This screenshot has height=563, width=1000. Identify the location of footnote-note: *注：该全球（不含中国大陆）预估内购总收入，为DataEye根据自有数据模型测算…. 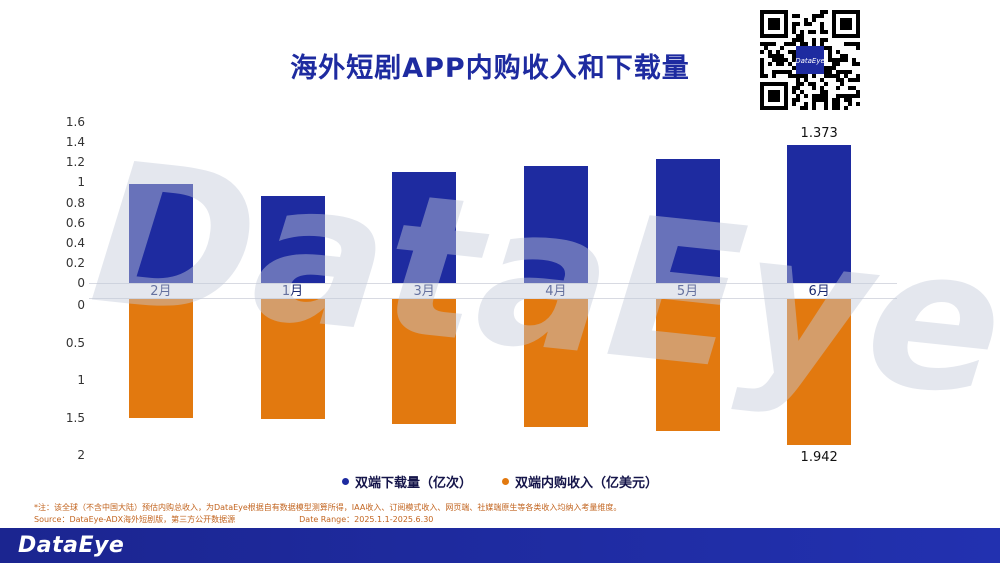
(328, 507).